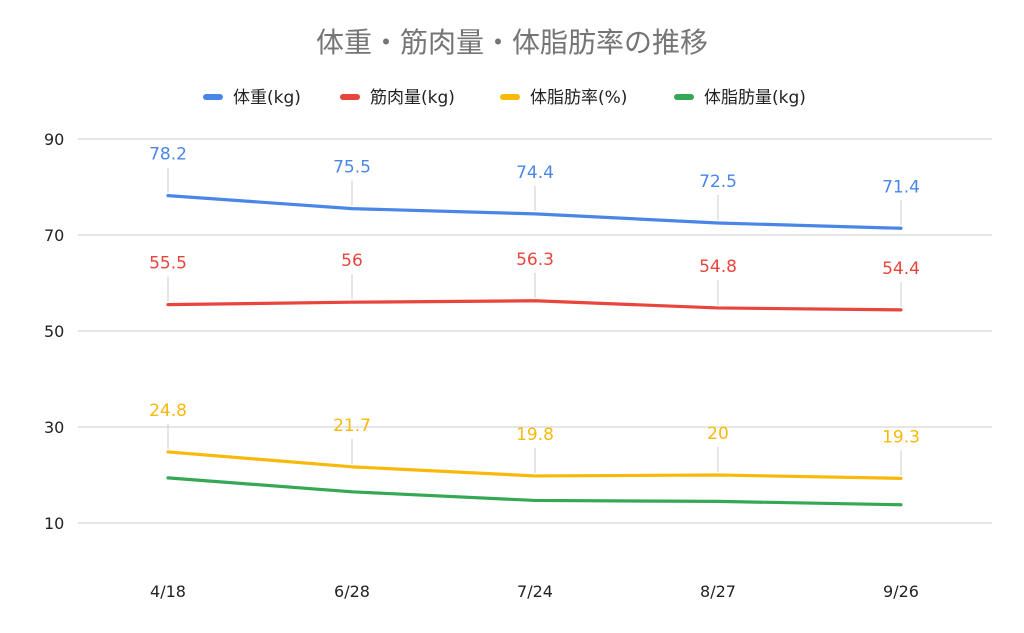  Describe the element at coordinates (535, 260) in the screenshot. I see `data-label: 56.3` at that location.